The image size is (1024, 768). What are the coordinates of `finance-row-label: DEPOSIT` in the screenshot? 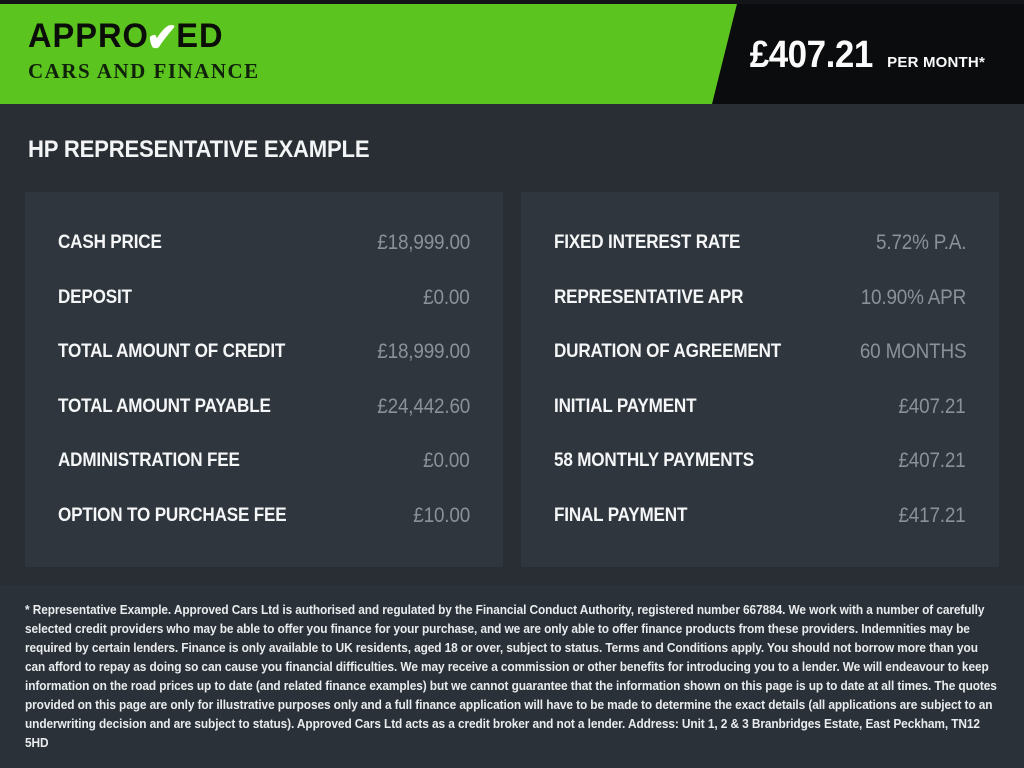 It's located at (95, 297).